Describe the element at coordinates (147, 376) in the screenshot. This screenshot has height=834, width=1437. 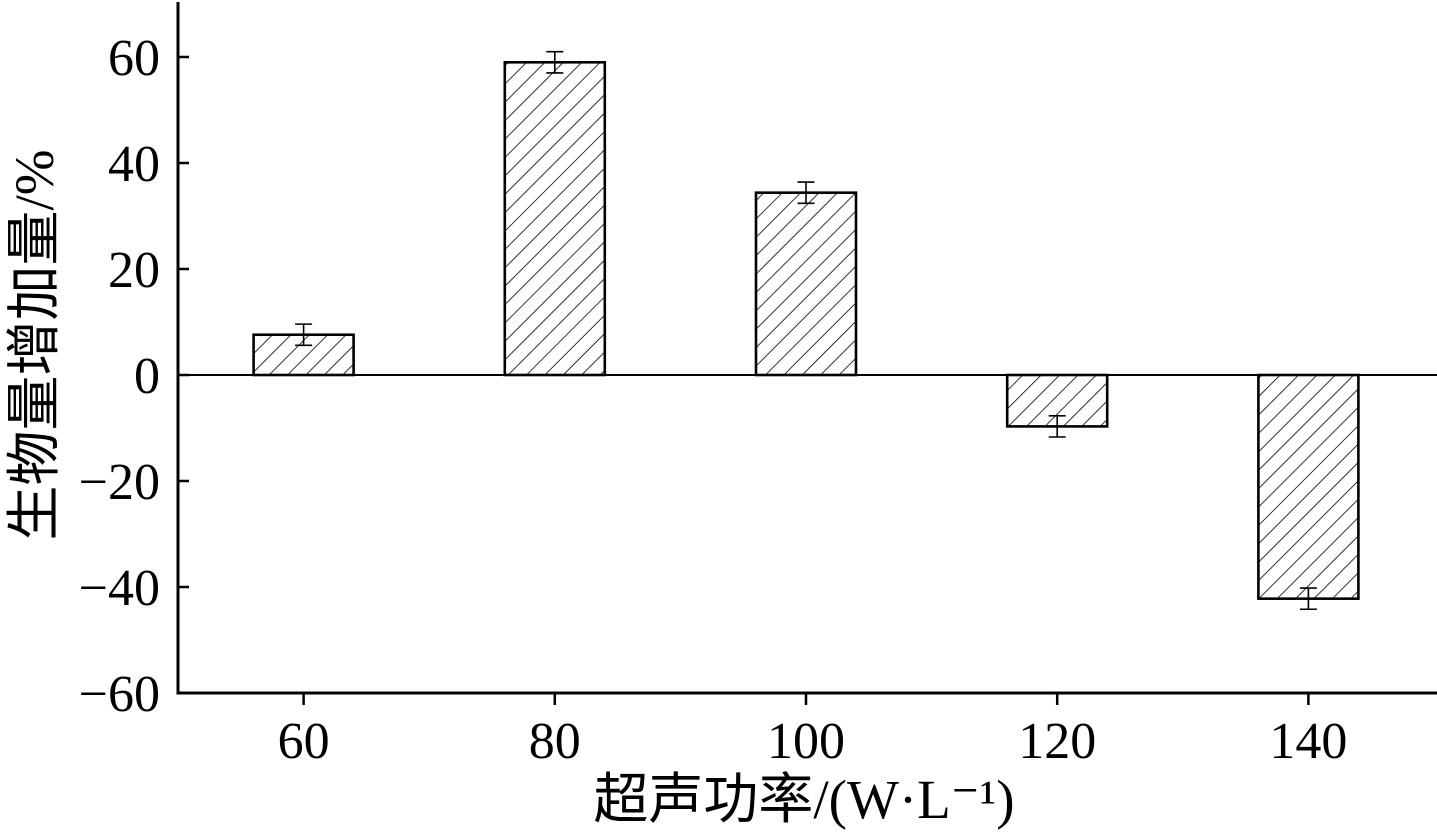
I see `y-tick-label-3: 0` at that location.